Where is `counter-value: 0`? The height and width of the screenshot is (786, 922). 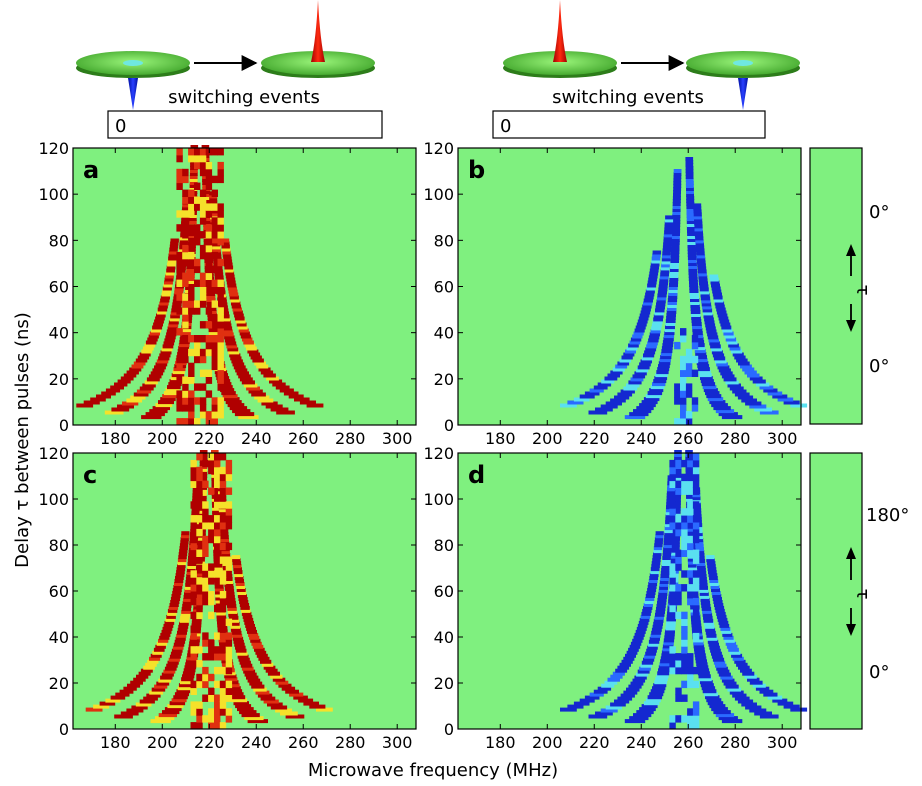
counter-value: 0 is located at coordinates (120, 126).